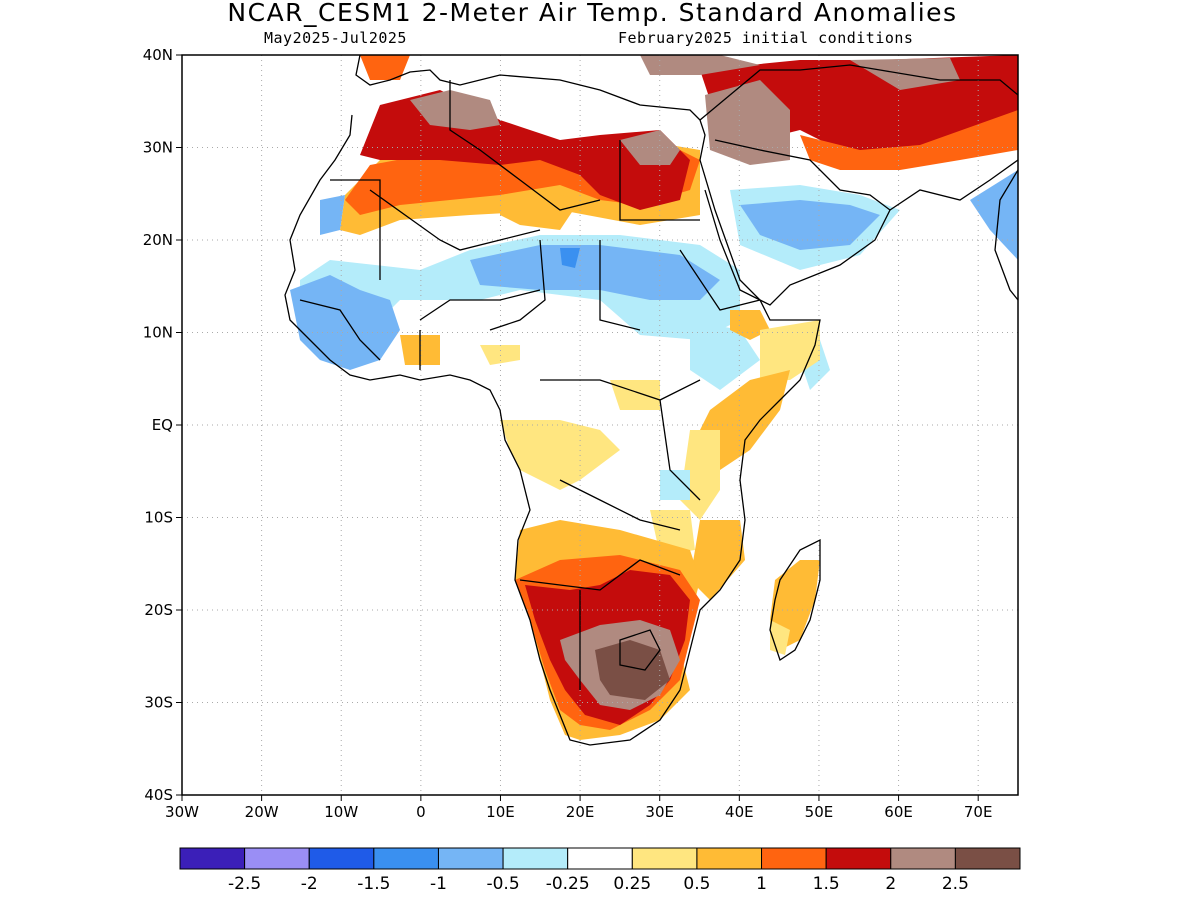  I want to click on tick-label-lat: 40S, so click(158, 795).